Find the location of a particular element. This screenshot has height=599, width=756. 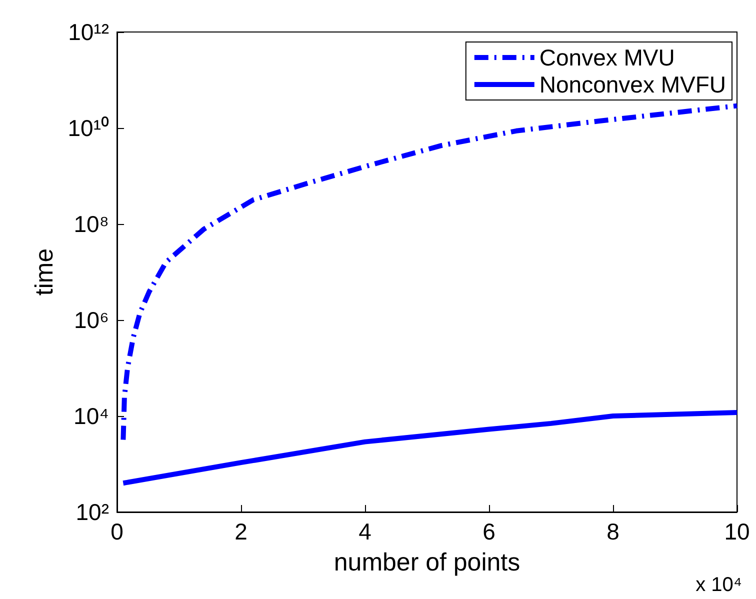

x-tick-label: 0 is located at coordinates (117, 531).